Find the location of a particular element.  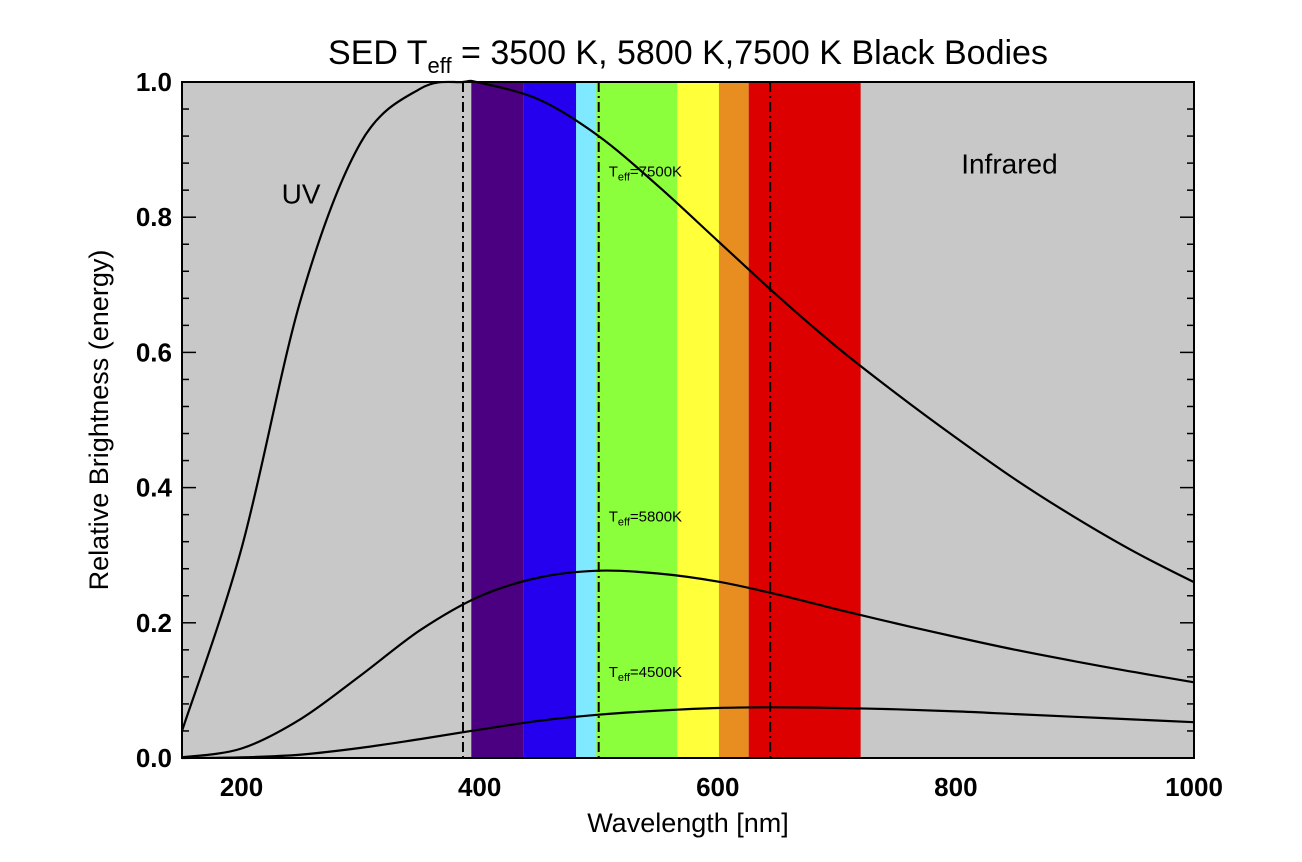

y-tick-label: 0.4 is located at coordinates (154, 488).